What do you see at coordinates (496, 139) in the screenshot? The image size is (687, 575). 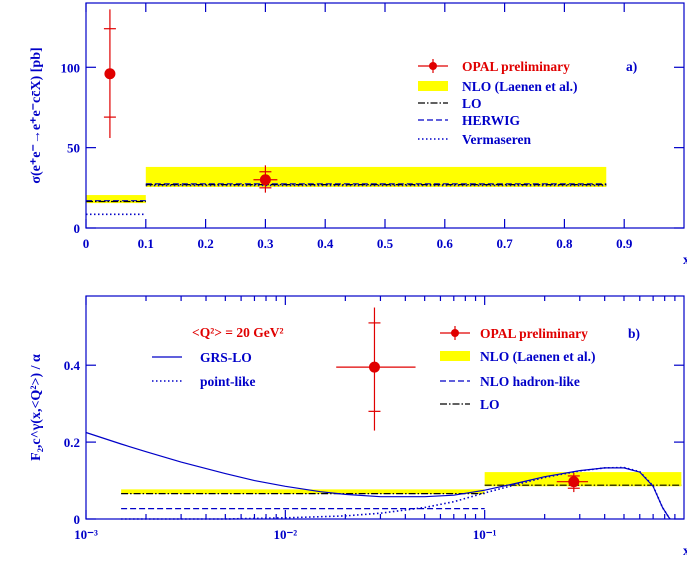 I see `legend-label-vermaseren: Vermaseren` at bounding box center [496, 139].